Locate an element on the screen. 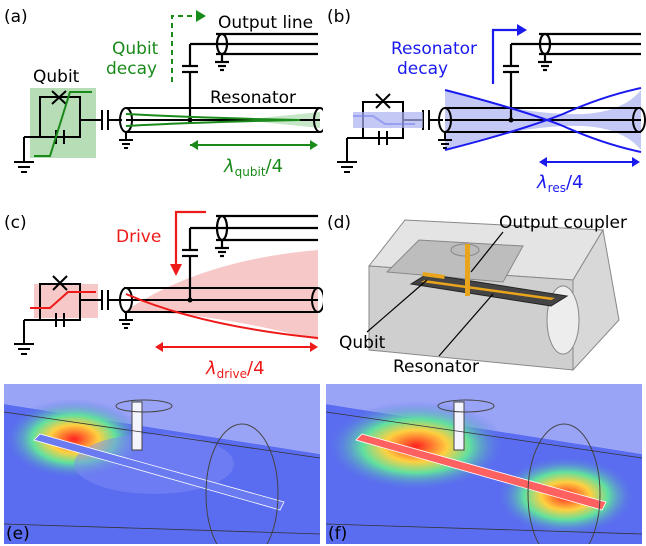  resonator-label-d: Resonator is located at coordinates (436, 367).